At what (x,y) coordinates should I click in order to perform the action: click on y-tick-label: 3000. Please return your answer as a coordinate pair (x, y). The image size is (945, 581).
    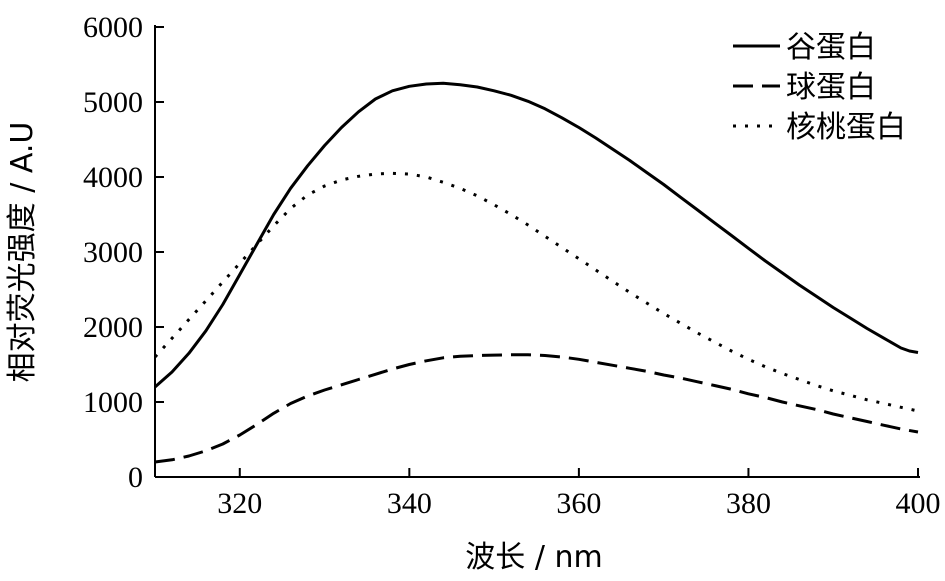
    Looking at the image, I should click on (113, 252).